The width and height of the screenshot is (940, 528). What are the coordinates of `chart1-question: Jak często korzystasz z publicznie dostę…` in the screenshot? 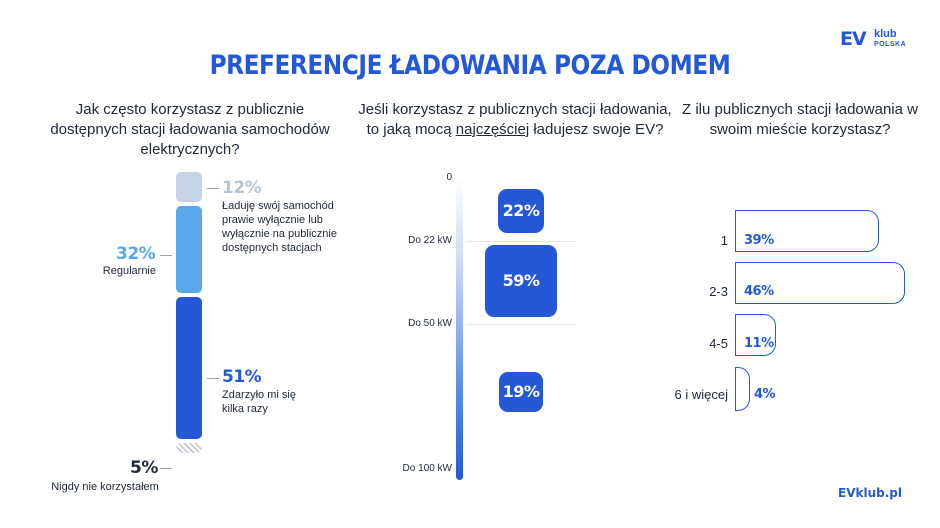 It's located at (190, 129).